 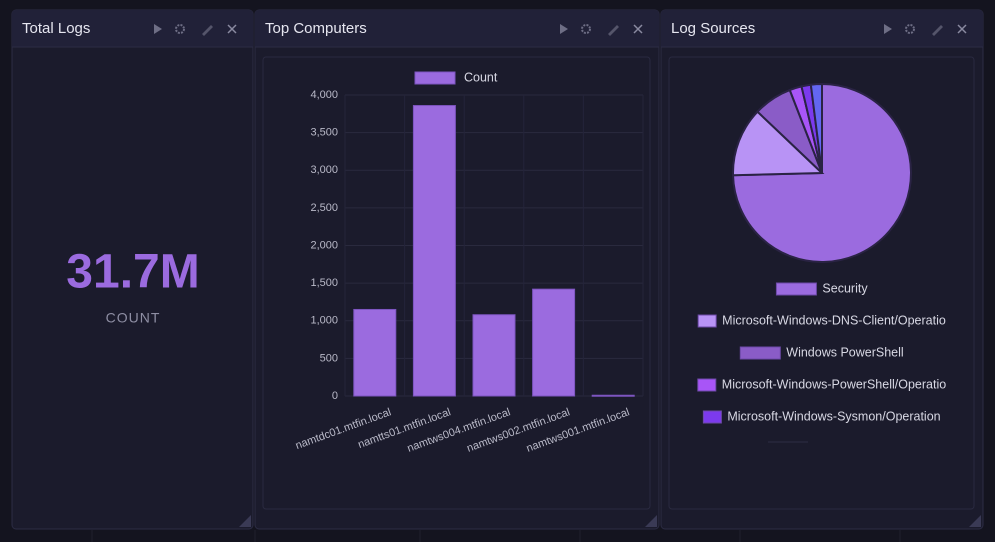 What do you see at coordinates (713, 28) in the screenshot?
I see `panel-title: Log Sources` at bounding box center [713, 28].